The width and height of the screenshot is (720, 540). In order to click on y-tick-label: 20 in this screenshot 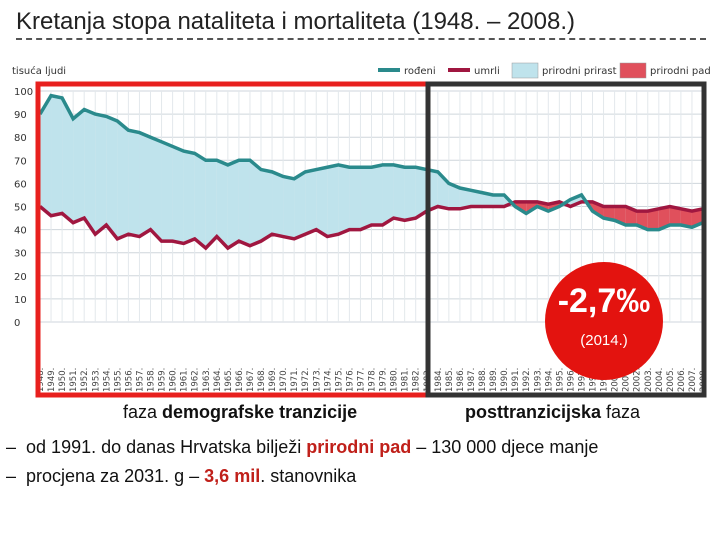, I will do `click(20, 277)`.